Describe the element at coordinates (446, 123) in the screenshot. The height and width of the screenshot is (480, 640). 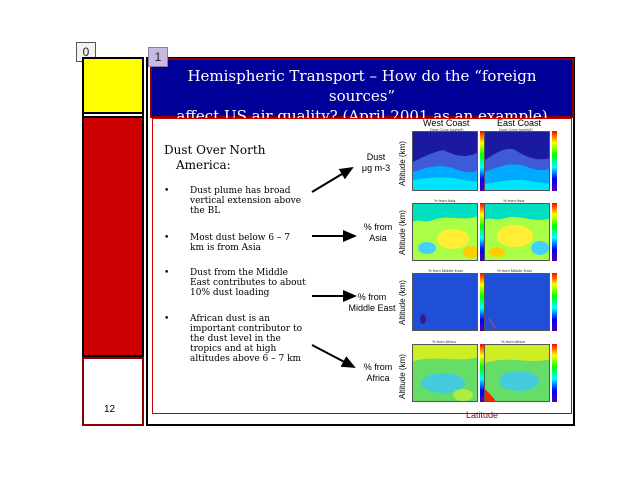
I see `column-title-west: West Coast` at that location.